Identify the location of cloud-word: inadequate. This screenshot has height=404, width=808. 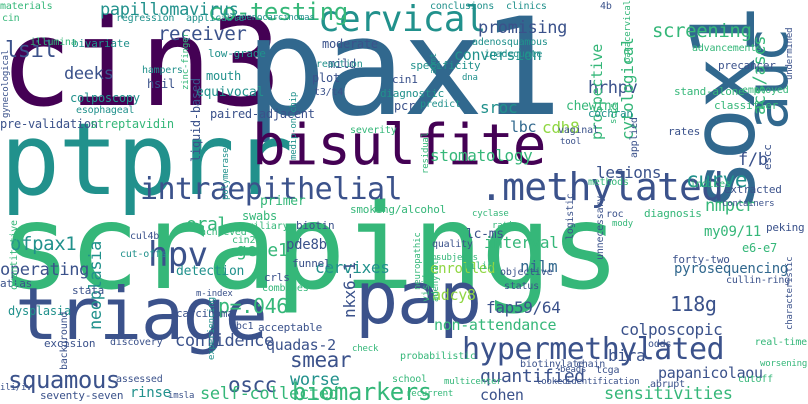
(513, 54).